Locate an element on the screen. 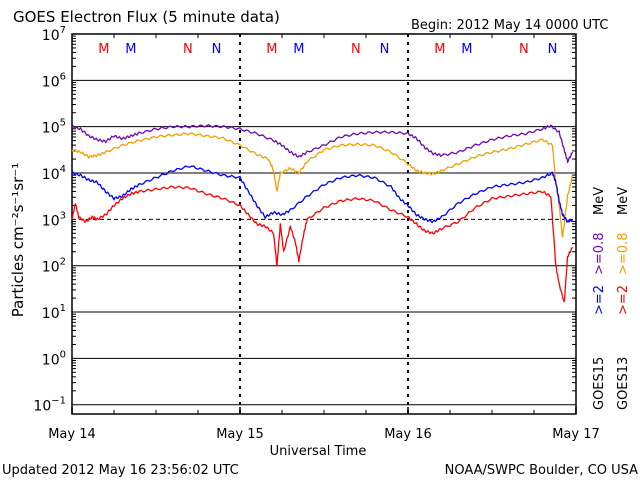 The image size is (640, 480). legend-goes15-label: GOES15 is located at coordinates (599, 383).